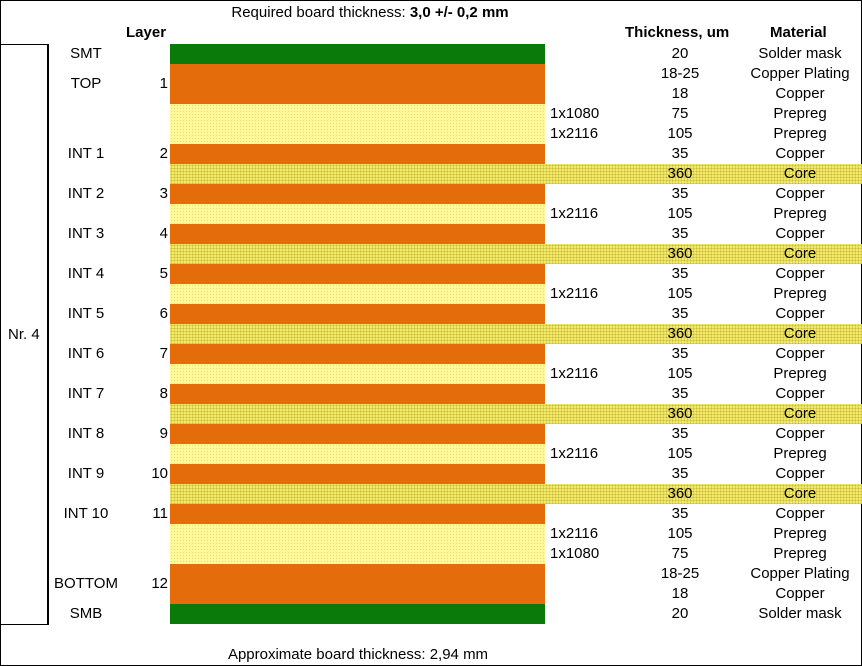  I want to click on layer-name: SMT, so click(86, 53).